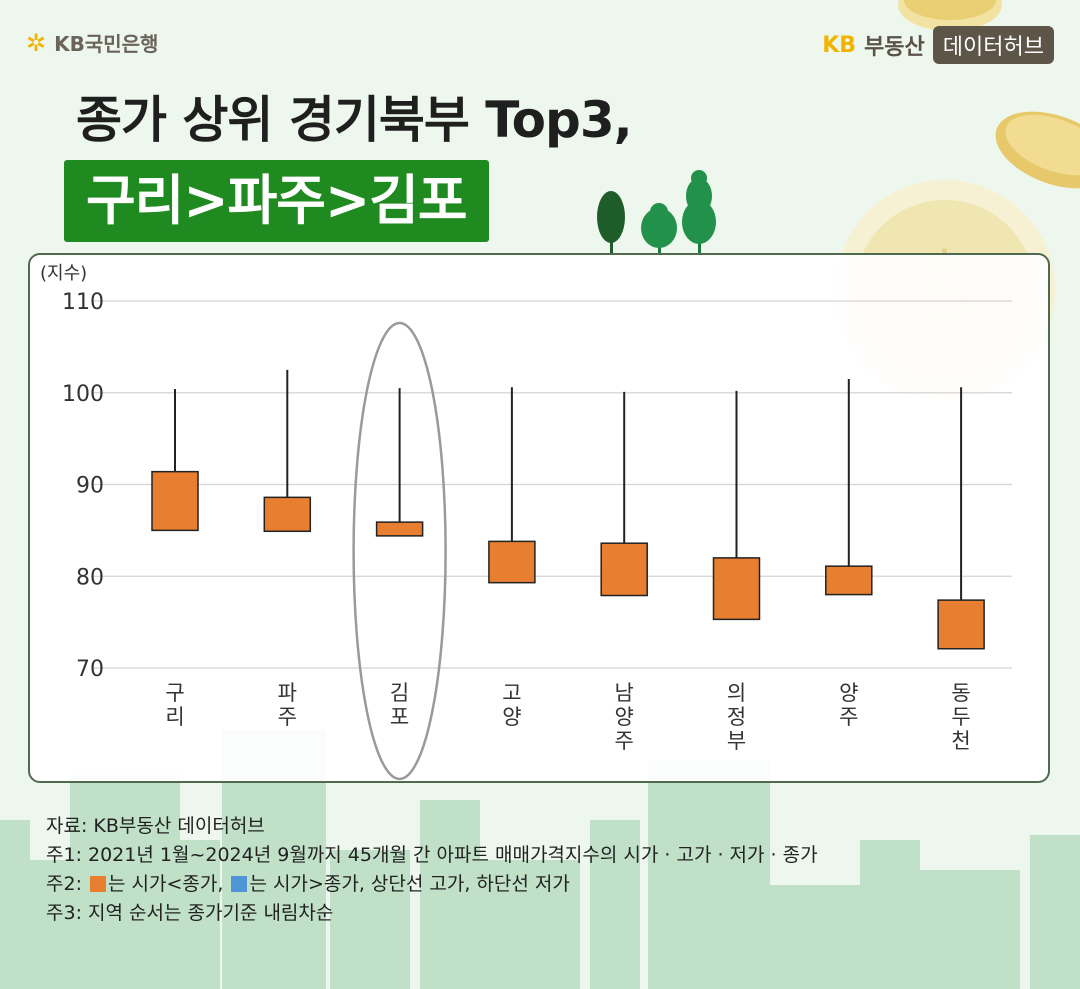  I want to click on y-tick-100: 100, so click(83, 394).